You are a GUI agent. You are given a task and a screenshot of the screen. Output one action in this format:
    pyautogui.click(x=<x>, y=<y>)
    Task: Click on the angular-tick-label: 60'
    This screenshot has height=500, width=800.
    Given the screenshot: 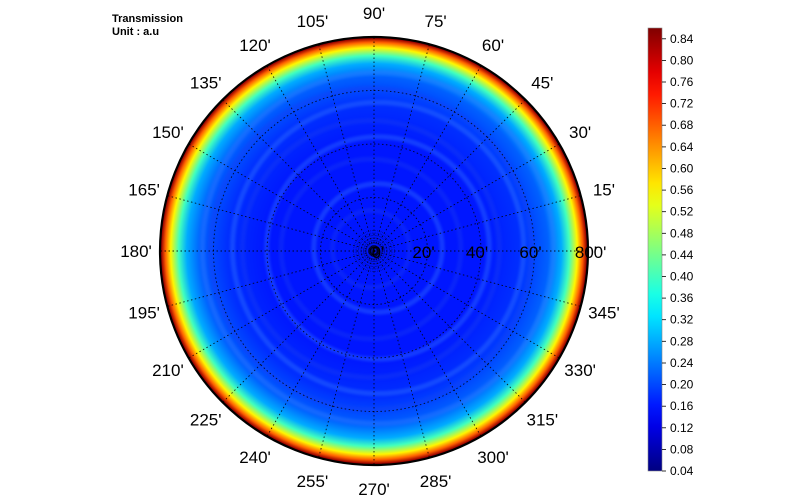 What is the action you would take?
    pyautogui.click(x=493, y=45)
    